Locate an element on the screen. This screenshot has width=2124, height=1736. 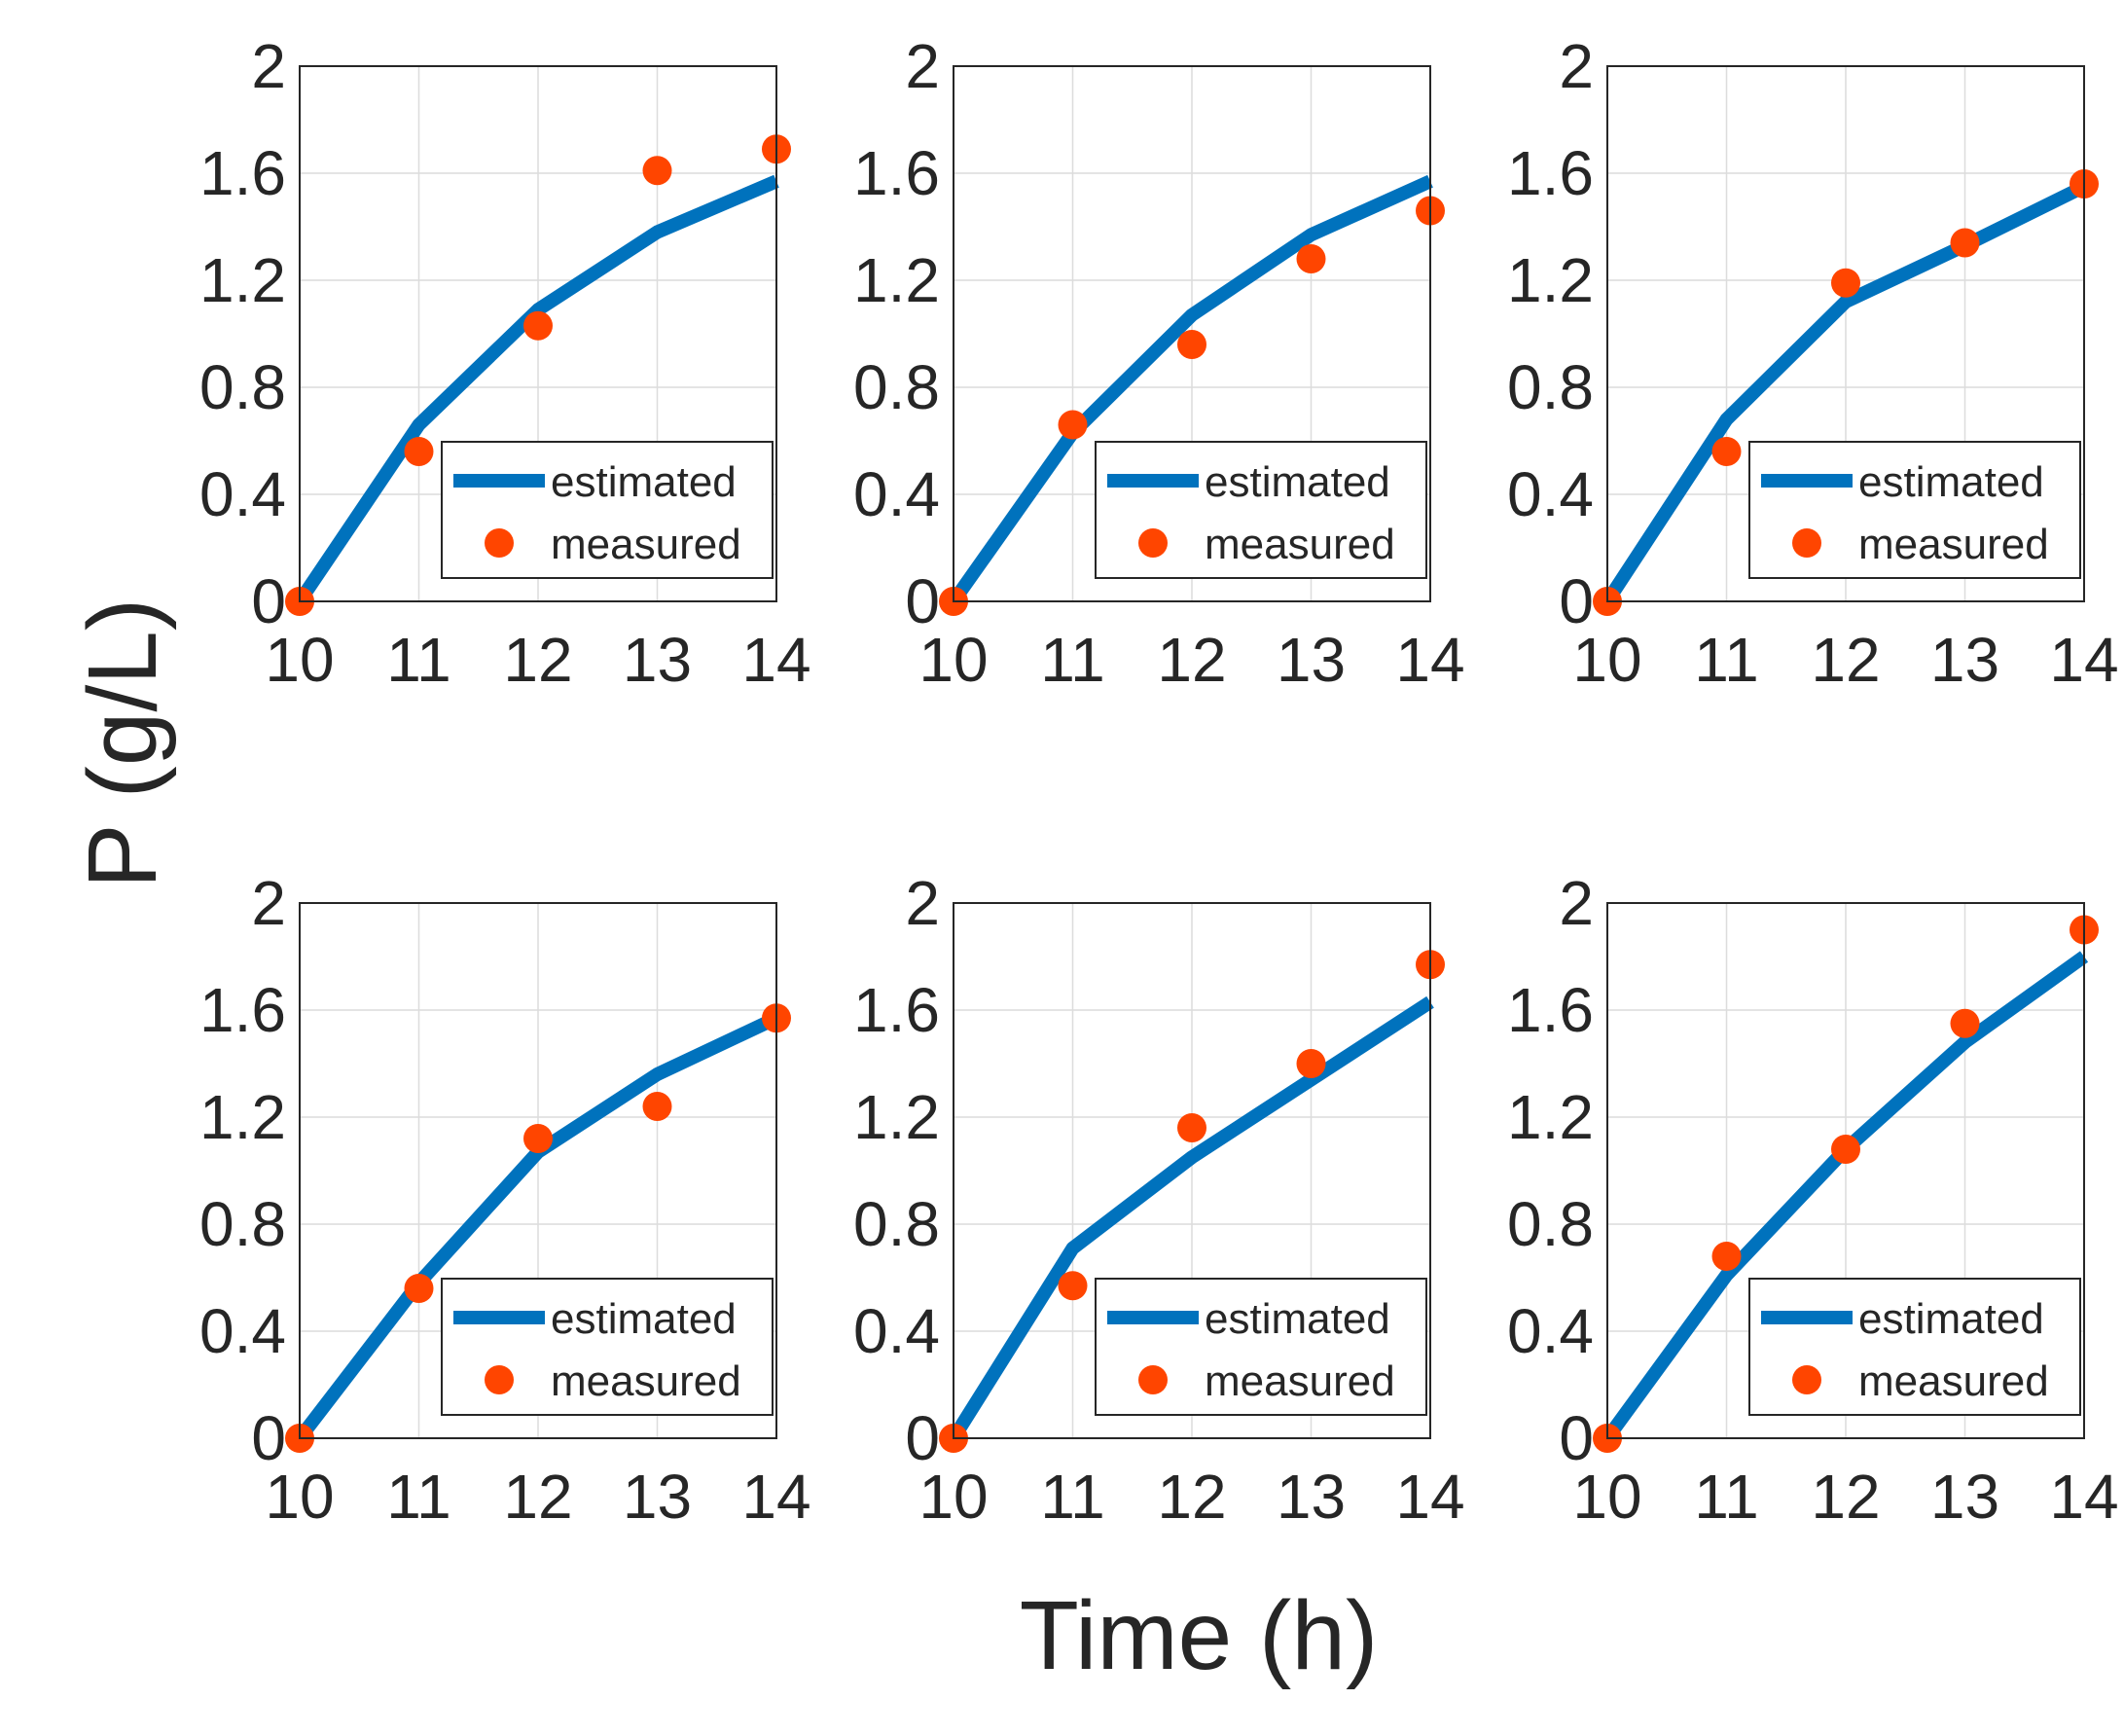
y-axis-title: P (g/L) is located at coordinates (122, 743).